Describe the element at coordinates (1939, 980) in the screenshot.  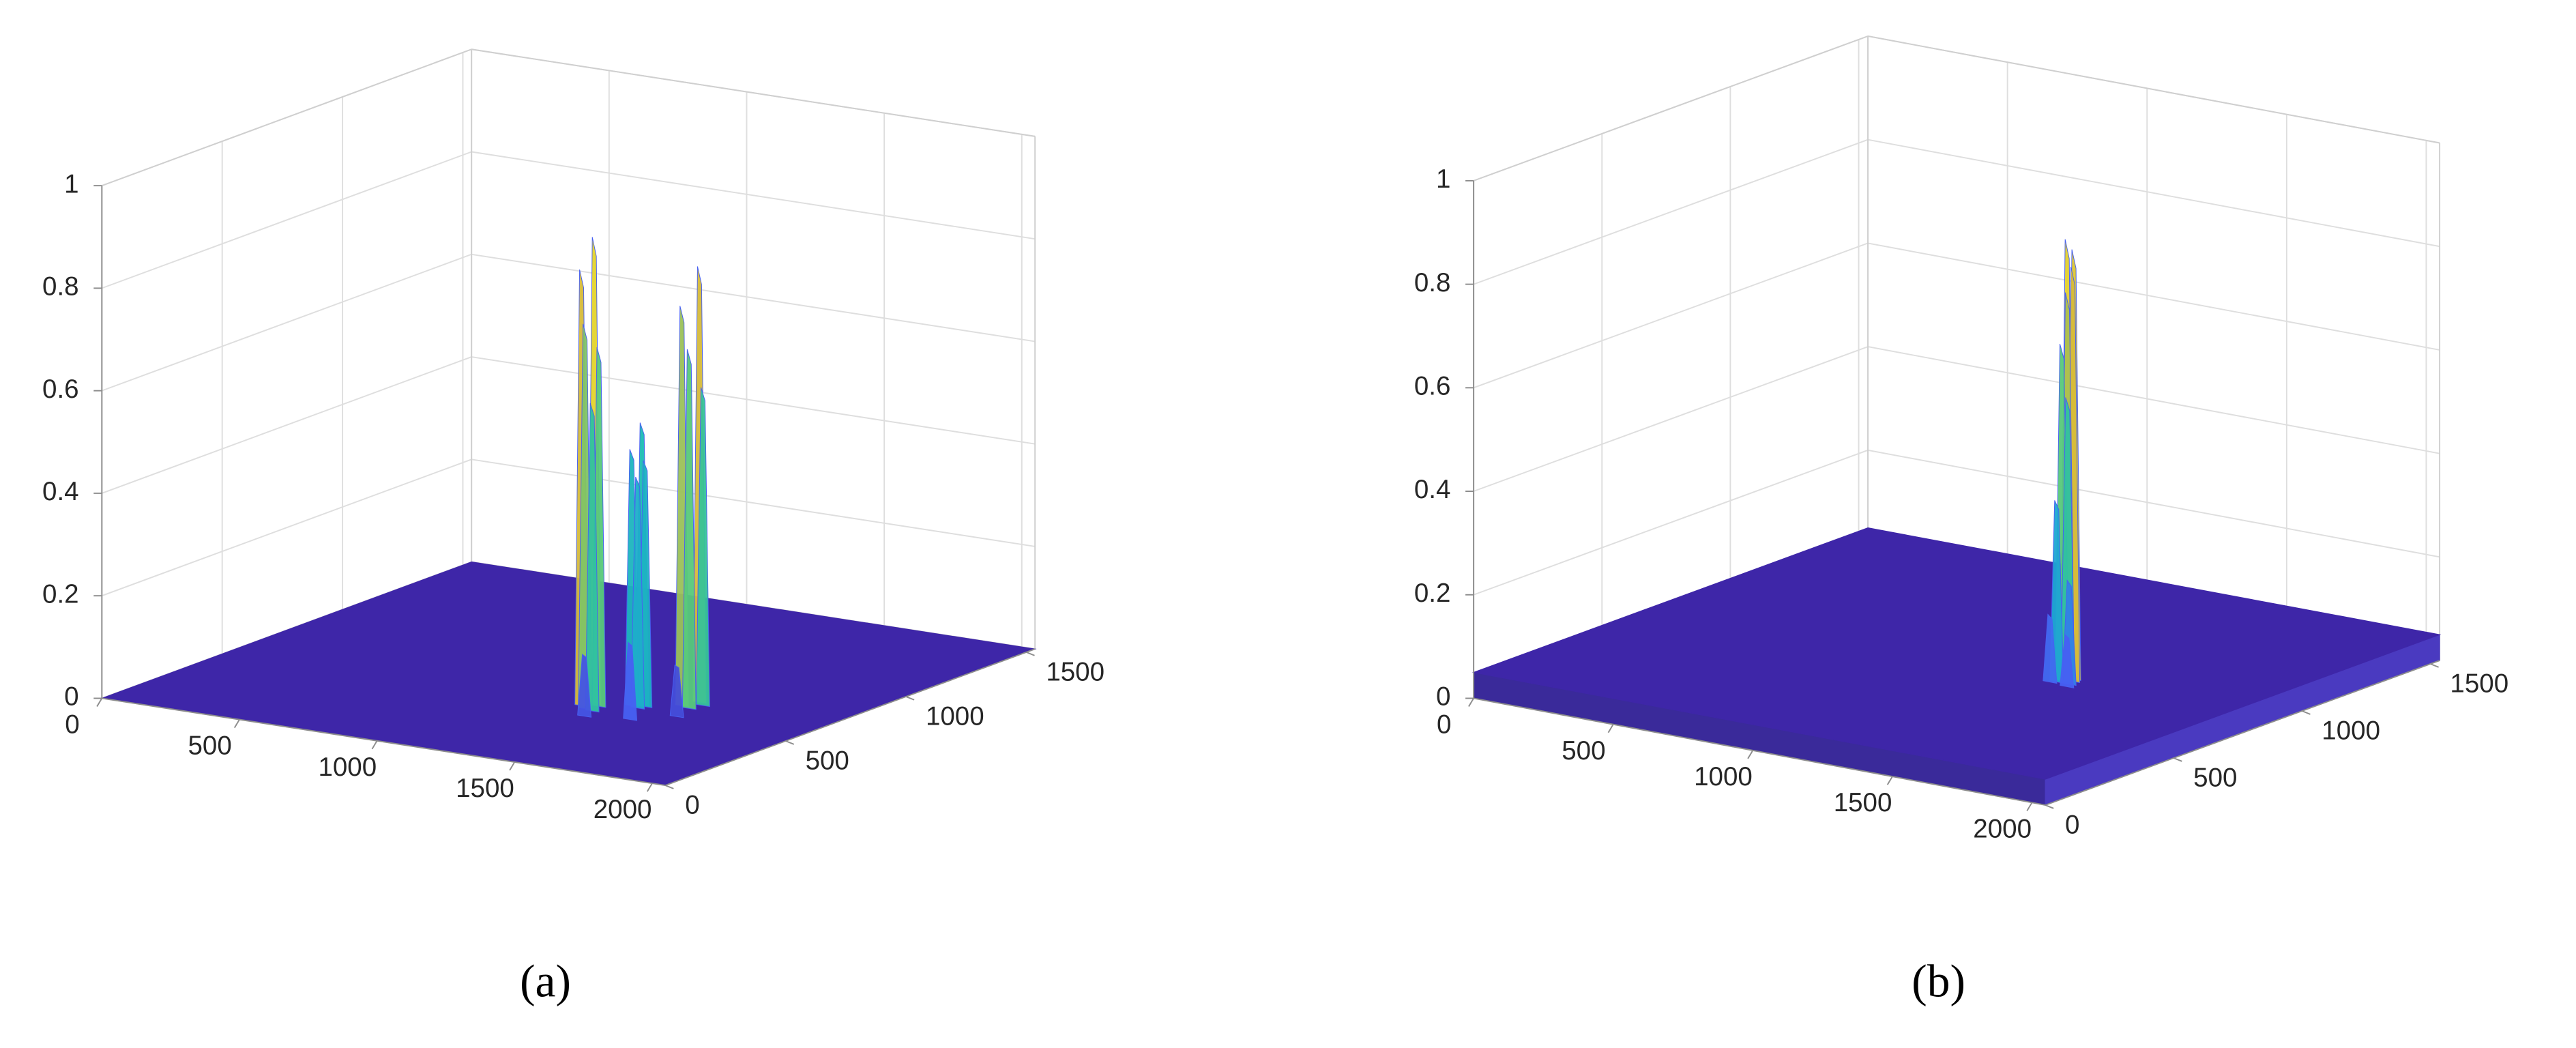
I see `caption: (b)` at that location.